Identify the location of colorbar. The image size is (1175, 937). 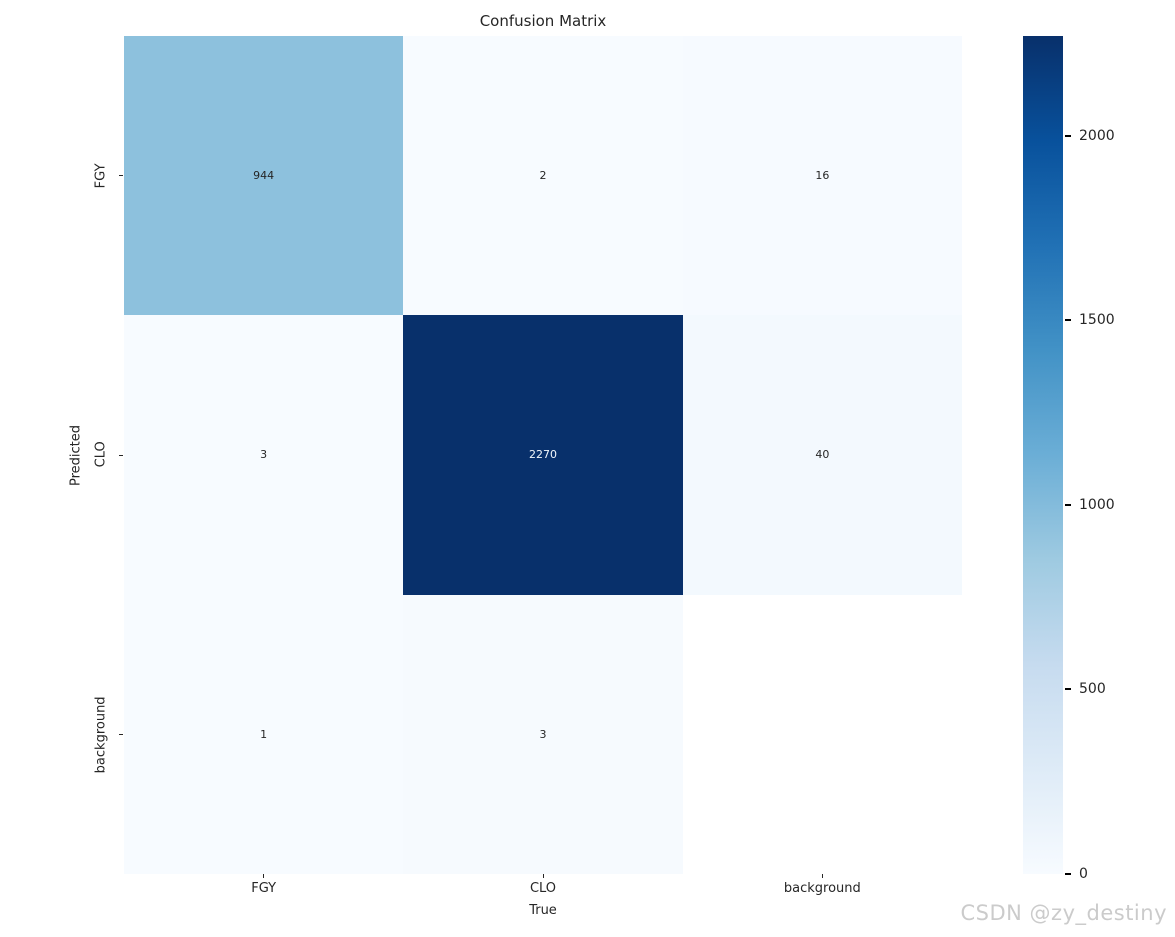
(1043, 455).